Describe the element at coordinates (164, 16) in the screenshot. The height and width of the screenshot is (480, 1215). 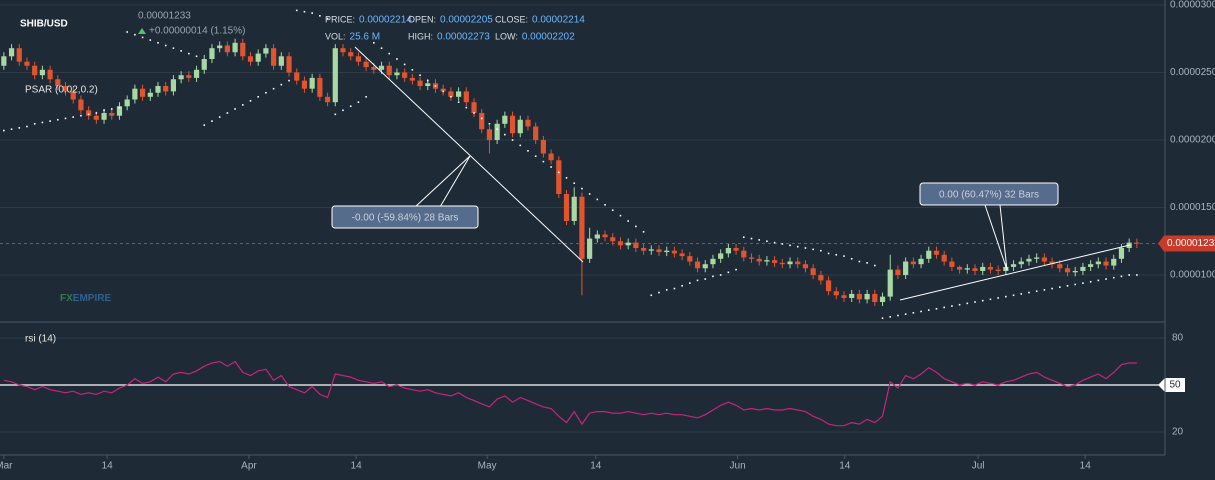
I see `last-price: 0.00001233` at that location.